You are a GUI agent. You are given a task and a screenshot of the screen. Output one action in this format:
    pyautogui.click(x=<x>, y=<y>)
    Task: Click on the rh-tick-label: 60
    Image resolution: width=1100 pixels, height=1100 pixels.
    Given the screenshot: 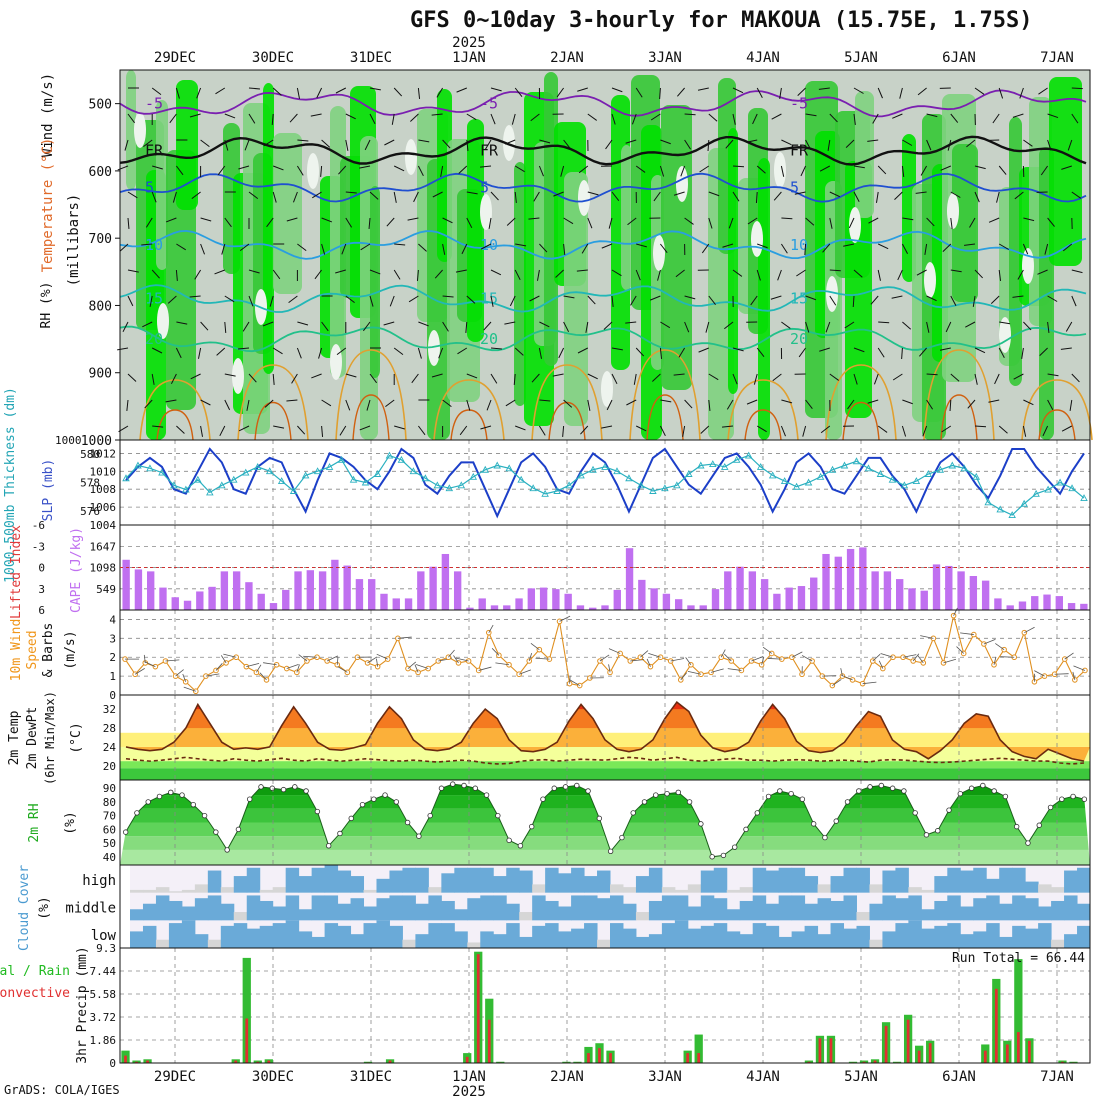 What is the action you would take?
    pyautogui.click(x=109, y=829)
    